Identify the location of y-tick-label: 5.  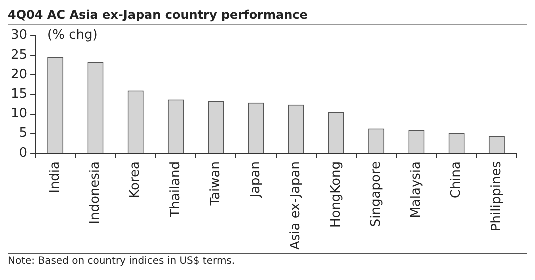
(23, 134).